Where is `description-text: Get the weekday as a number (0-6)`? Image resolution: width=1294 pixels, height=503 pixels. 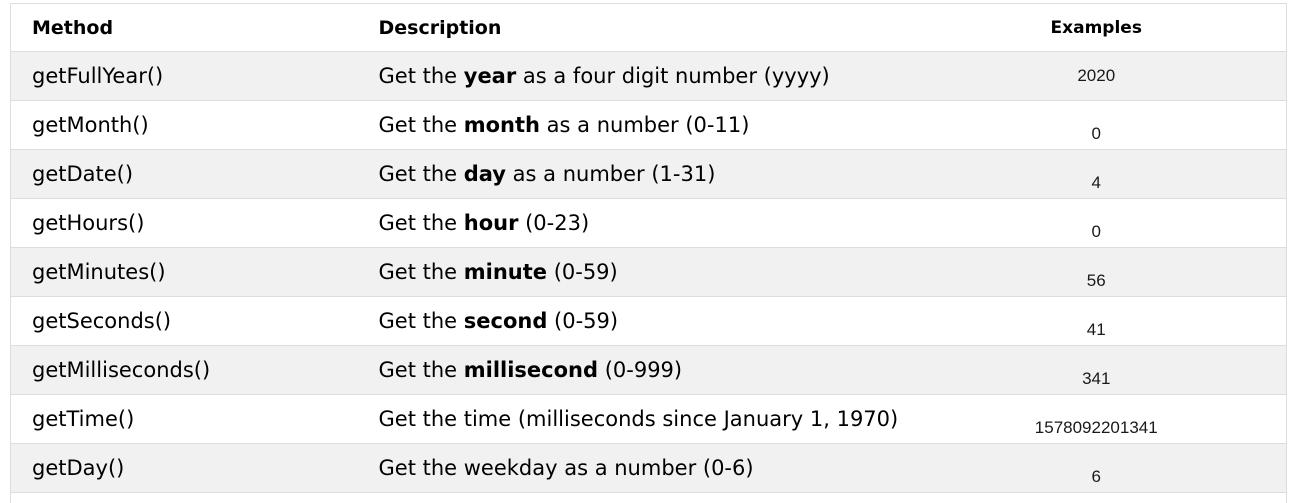 description-text: Get the weekday as a number (0-6) is located at coordinates (566, 468).